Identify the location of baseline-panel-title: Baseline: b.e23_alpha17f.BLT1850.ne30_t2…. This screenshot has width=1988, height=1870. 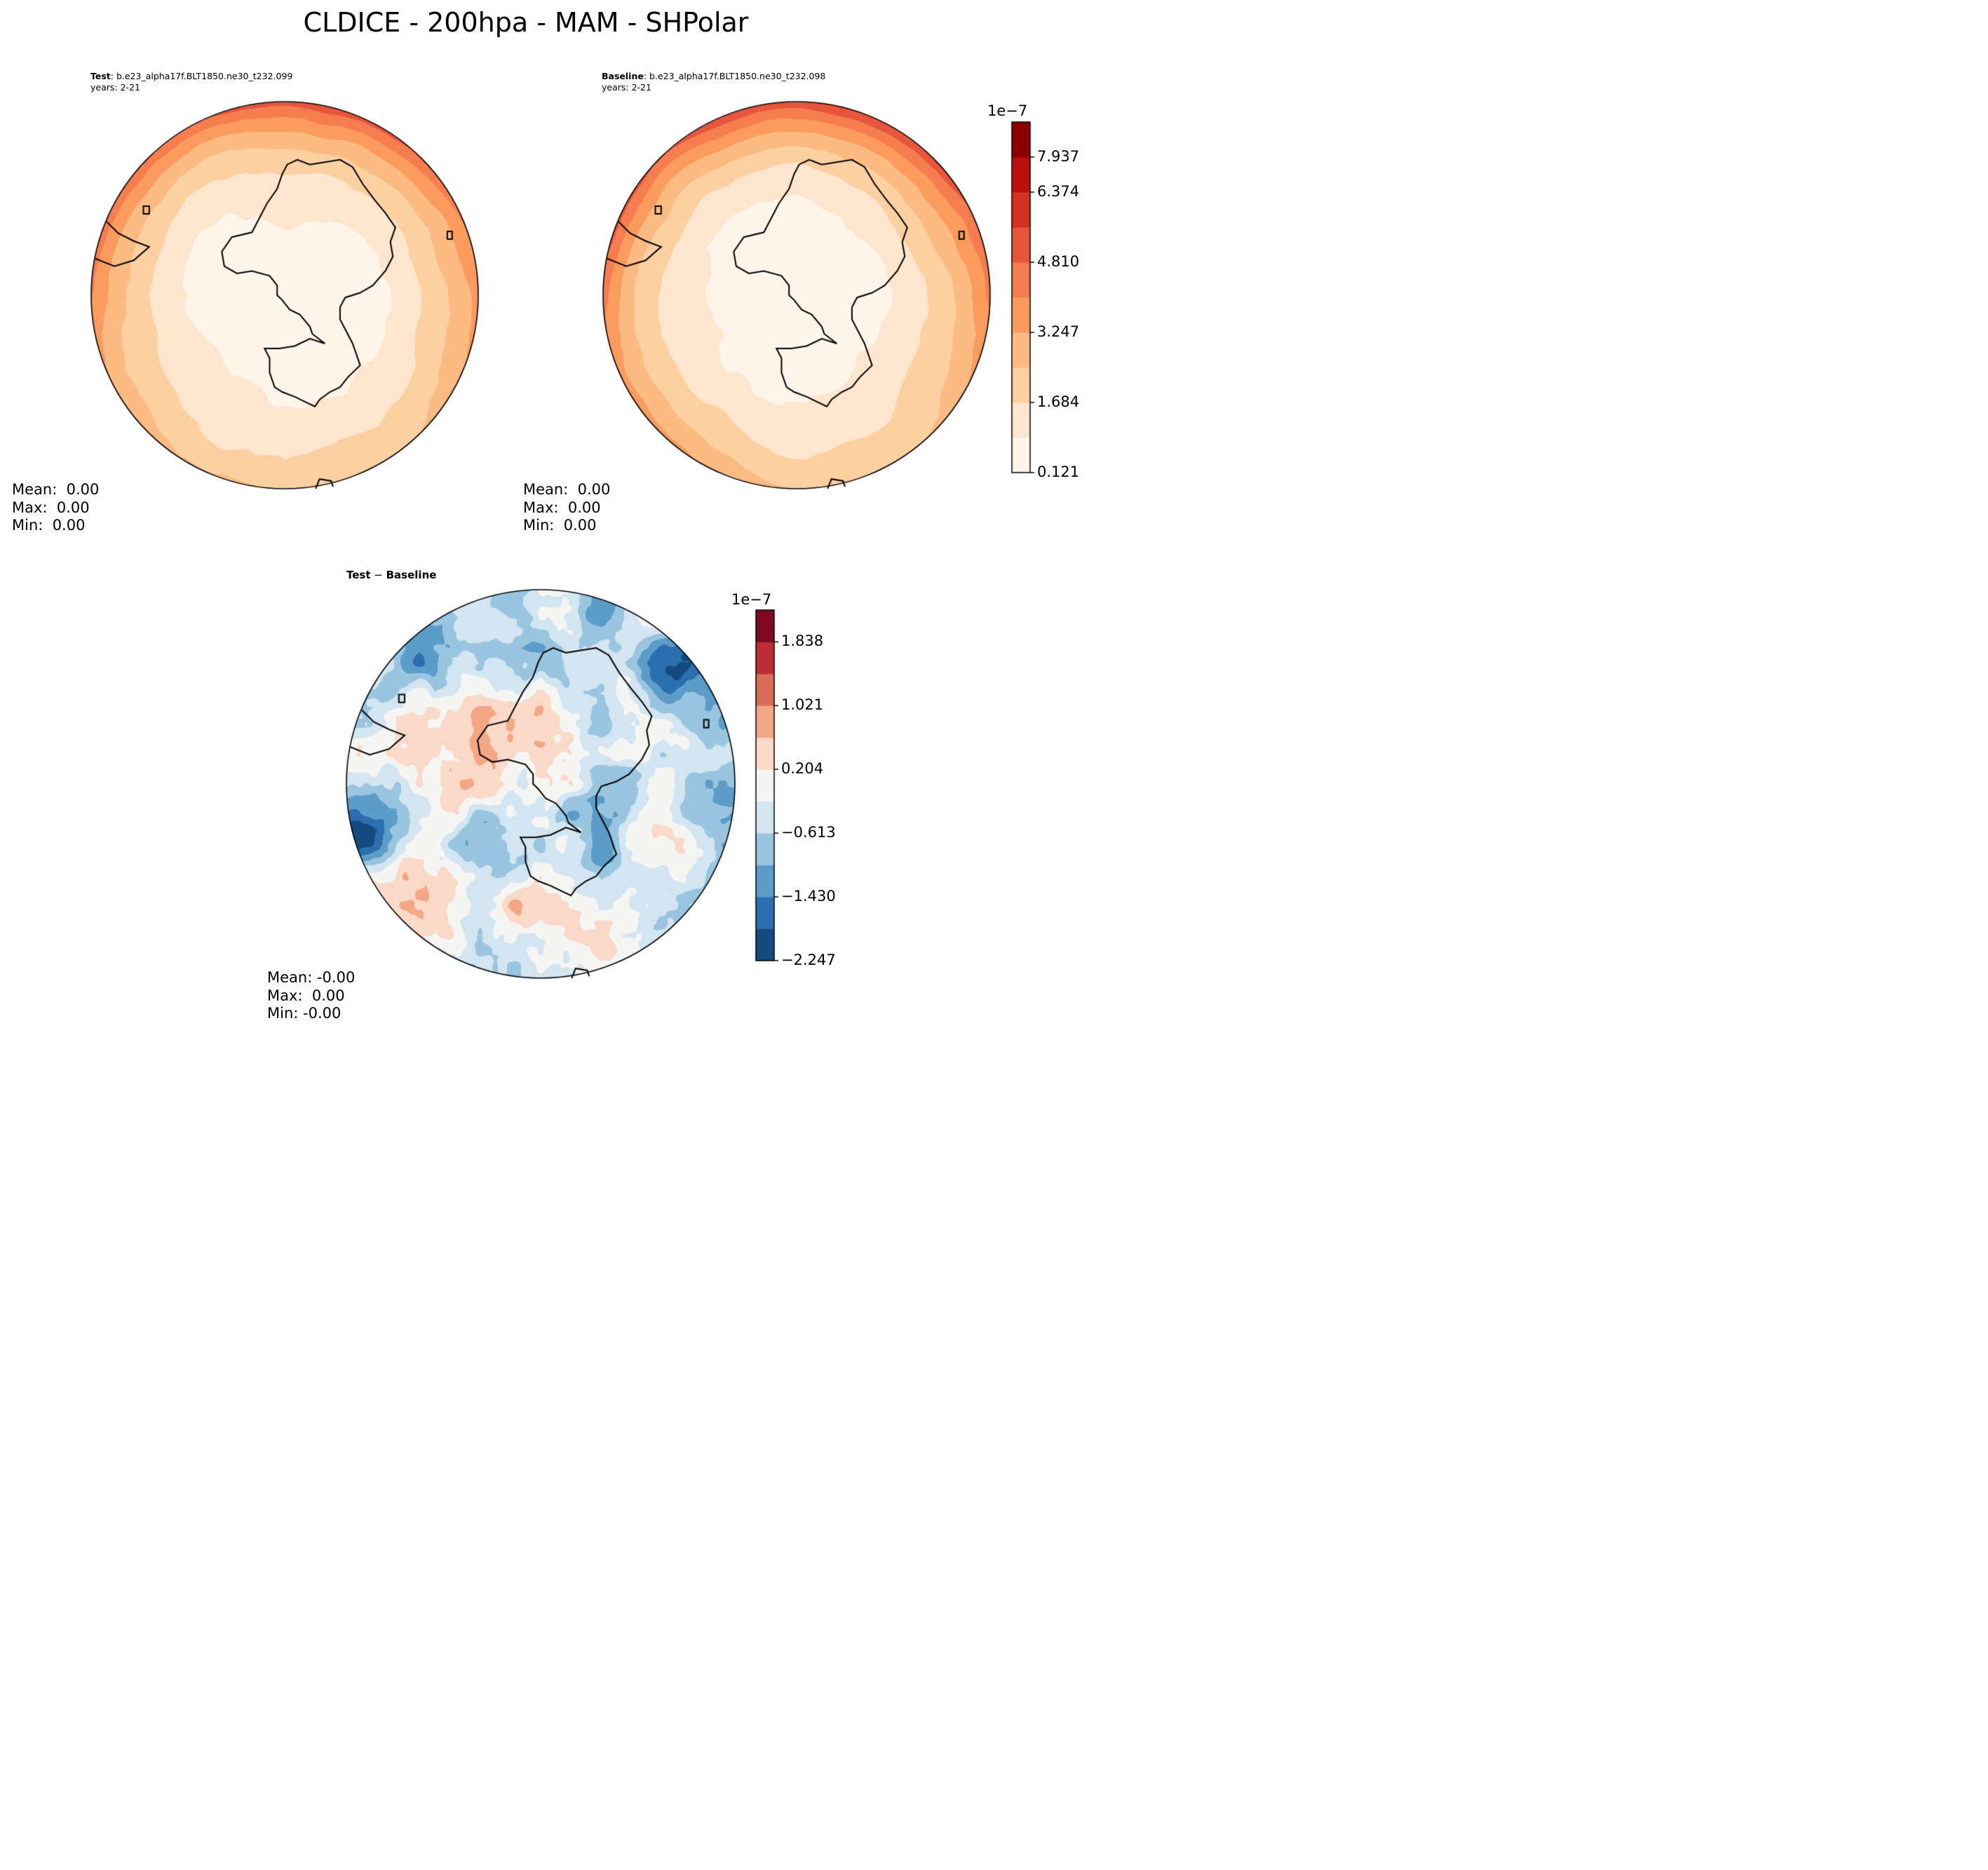
(714, 82).